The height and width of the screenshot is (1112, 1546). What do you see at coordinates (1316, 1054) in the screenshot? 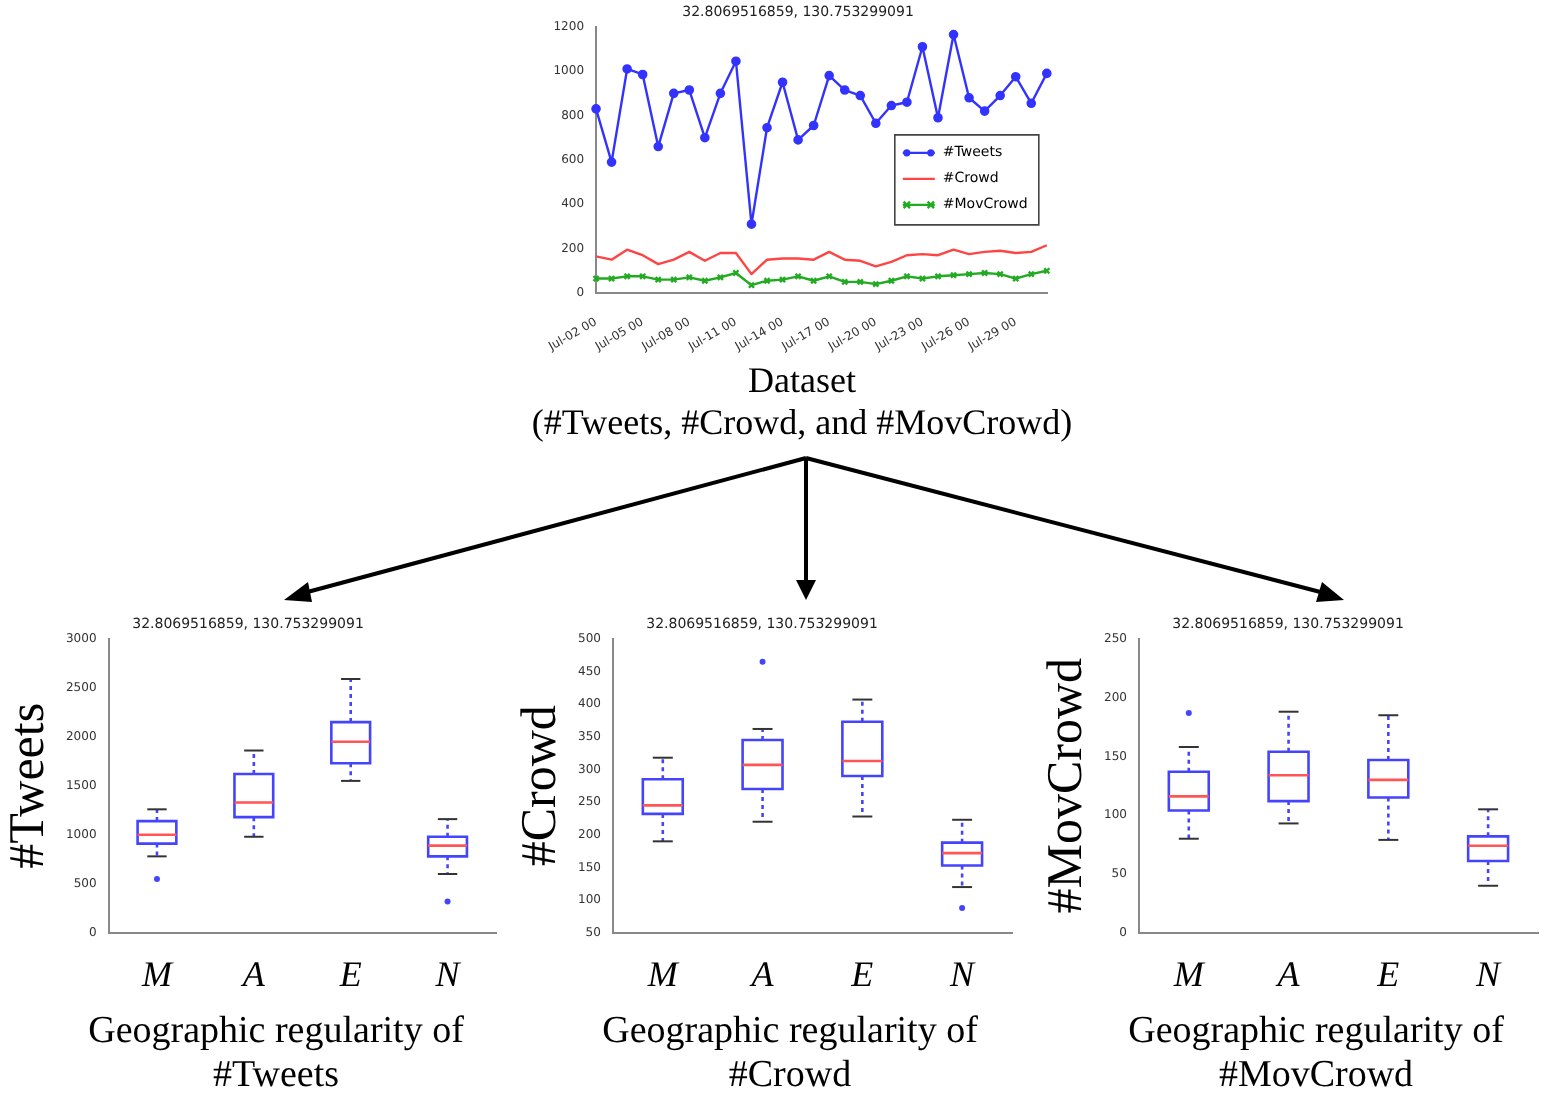
I see `x-axis-title: Geographic regularity of #MovCrowd` at bounding box center [1316, 1054].